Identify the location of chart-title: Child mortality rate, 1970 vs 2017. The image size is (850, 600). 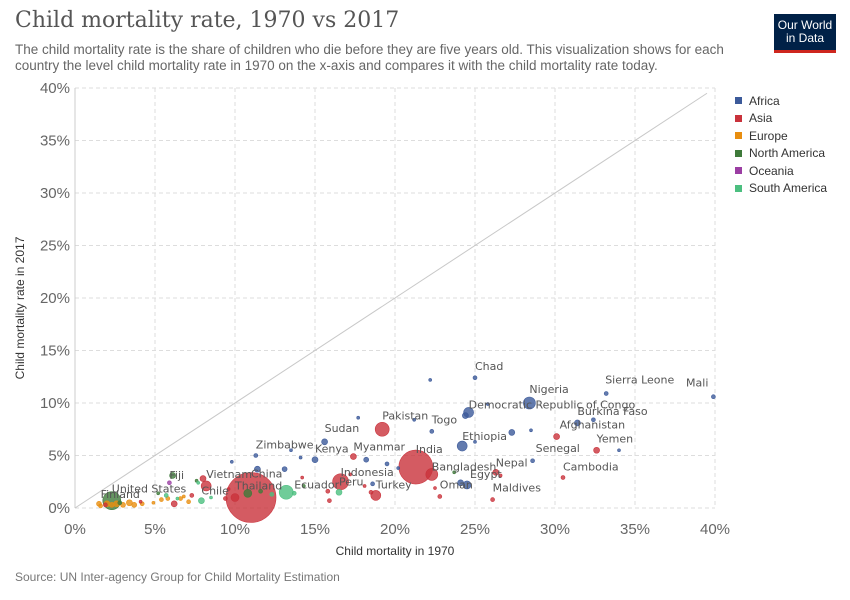
(207, 20).